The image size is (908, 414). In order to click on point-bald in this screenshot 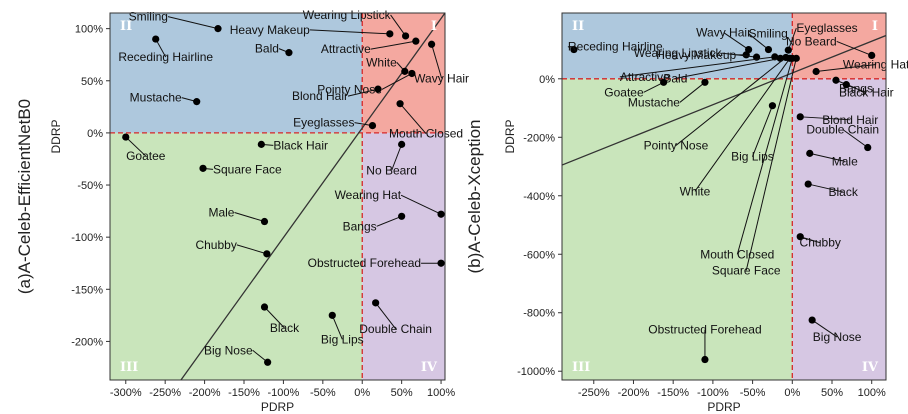, I will do `click(289, 53)`.